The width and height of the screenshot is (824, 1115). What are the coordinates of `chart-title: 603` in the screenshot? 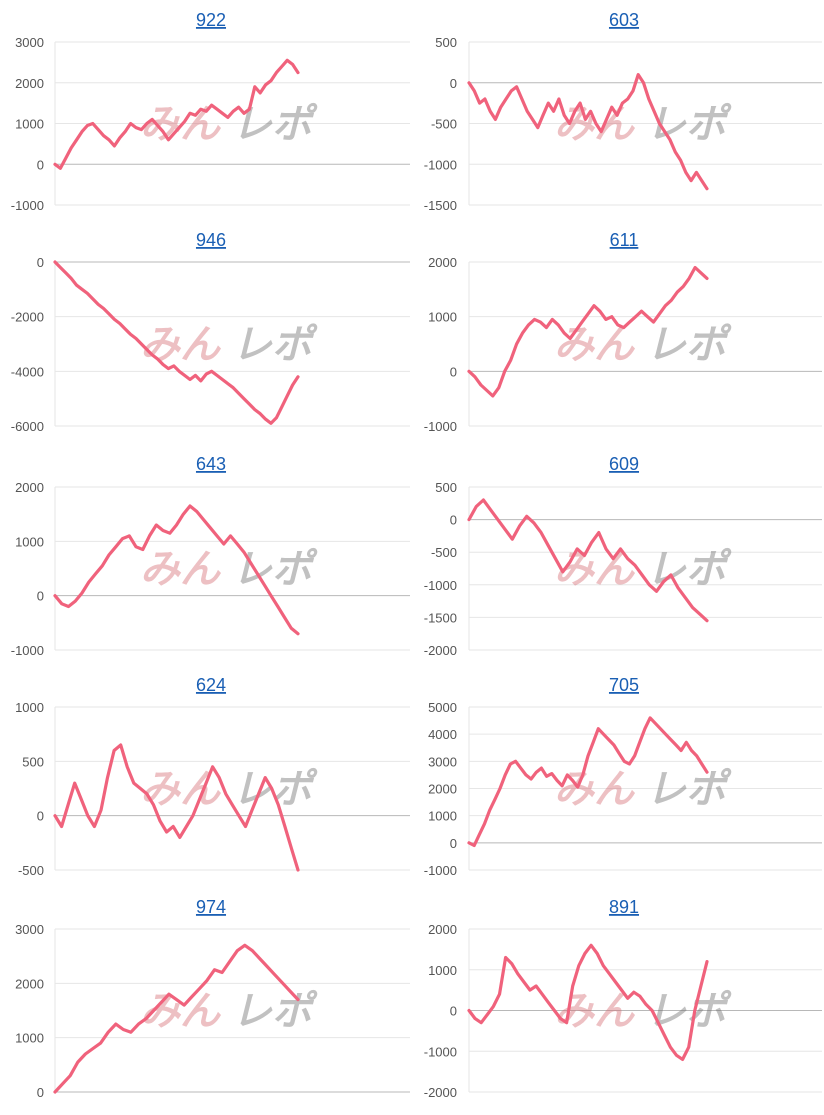 It's located at (624, 20).